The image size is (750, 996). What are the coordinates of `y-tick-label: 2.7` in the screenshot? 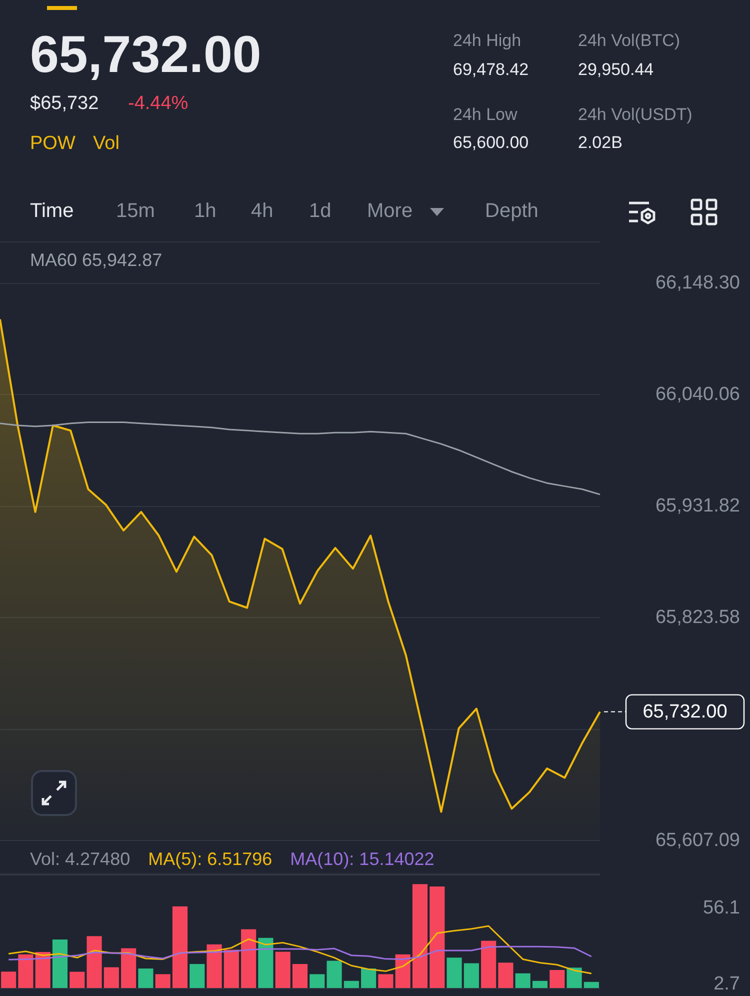 It's located at (727, 984).